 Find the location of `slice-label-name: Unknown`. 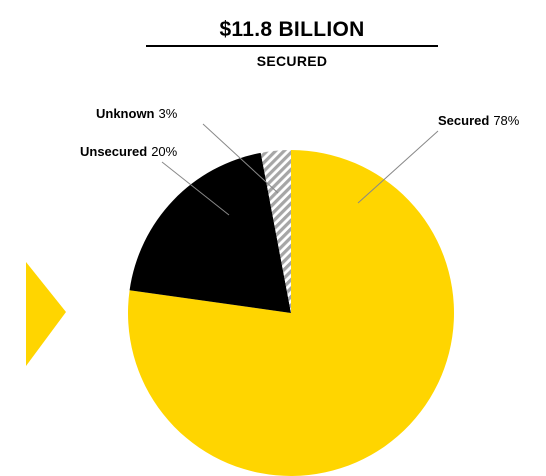

slice-label-name: Unknown is located at coordinates (125, 113).